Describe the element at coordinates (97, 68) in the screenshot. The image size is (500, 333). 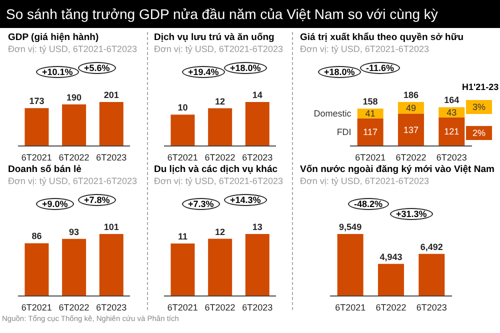
I see `text: +5.6%` at that location.